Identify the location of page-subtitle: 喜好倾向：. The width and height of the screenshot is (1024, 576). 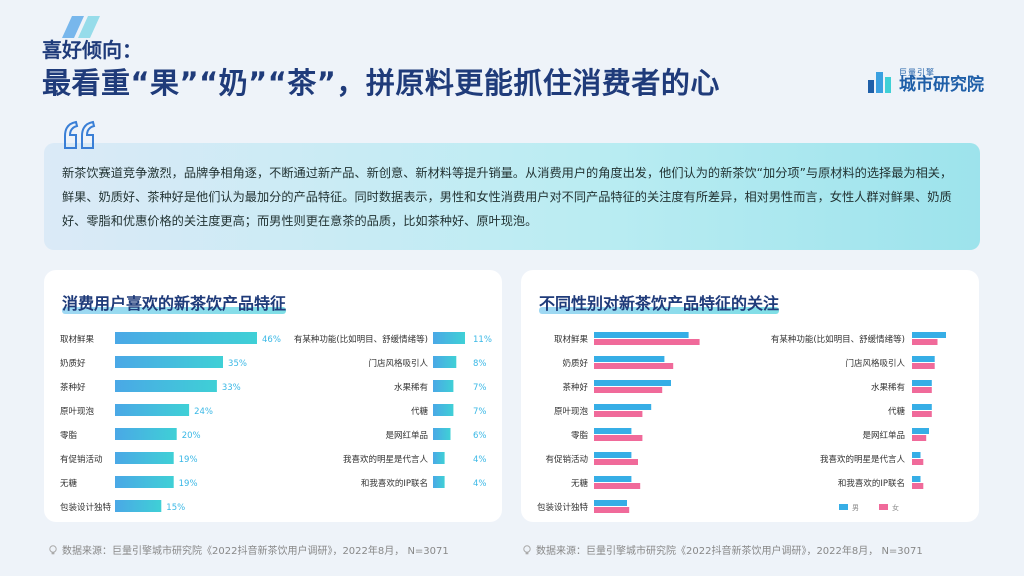
(92, 50).